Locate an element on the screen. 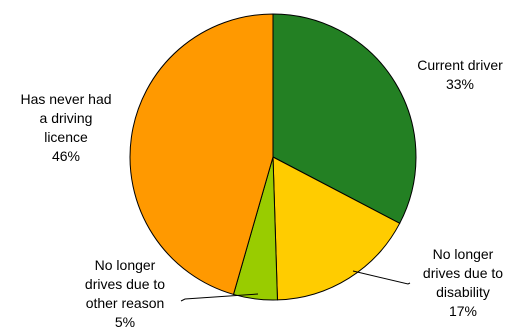 This screenshot has width=517, height=327. slice-label-line: Has never had is located at coordinates (65, 99).